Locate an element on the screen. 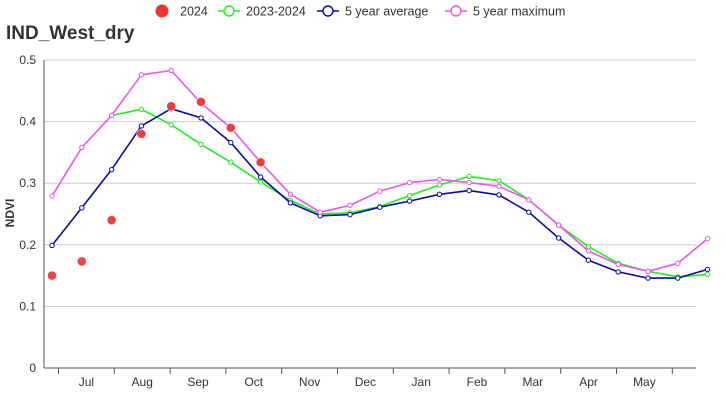 This screenshot has width=726, height=400. x-tick-label: Mar is located at coordinates (532, 382).